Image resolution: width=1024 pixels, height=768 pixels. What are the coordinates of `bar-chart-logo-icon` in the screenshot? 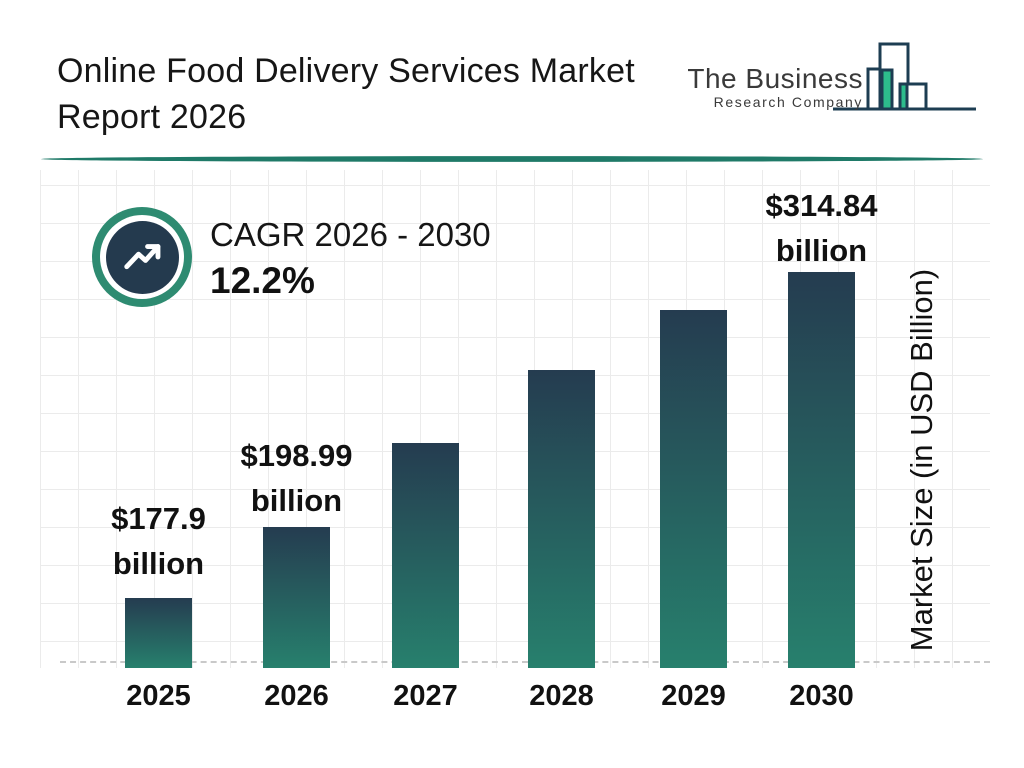 It's located at (904, 76).